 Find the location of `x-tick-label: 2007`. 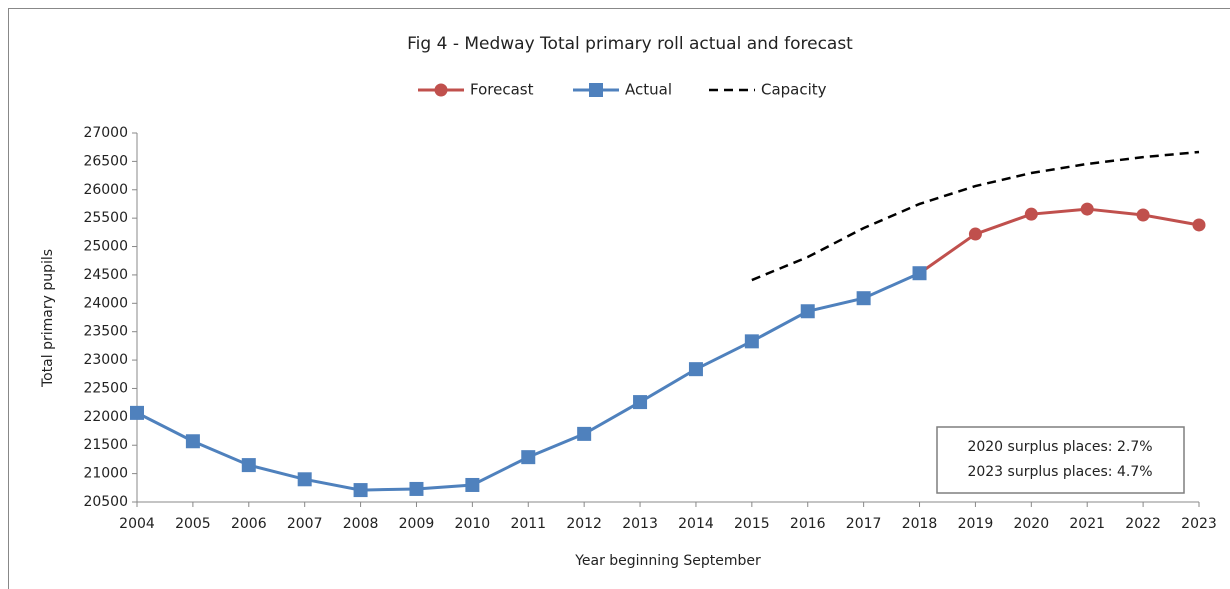

x-tick-label: 2007 is located at coordinates (305, 524).